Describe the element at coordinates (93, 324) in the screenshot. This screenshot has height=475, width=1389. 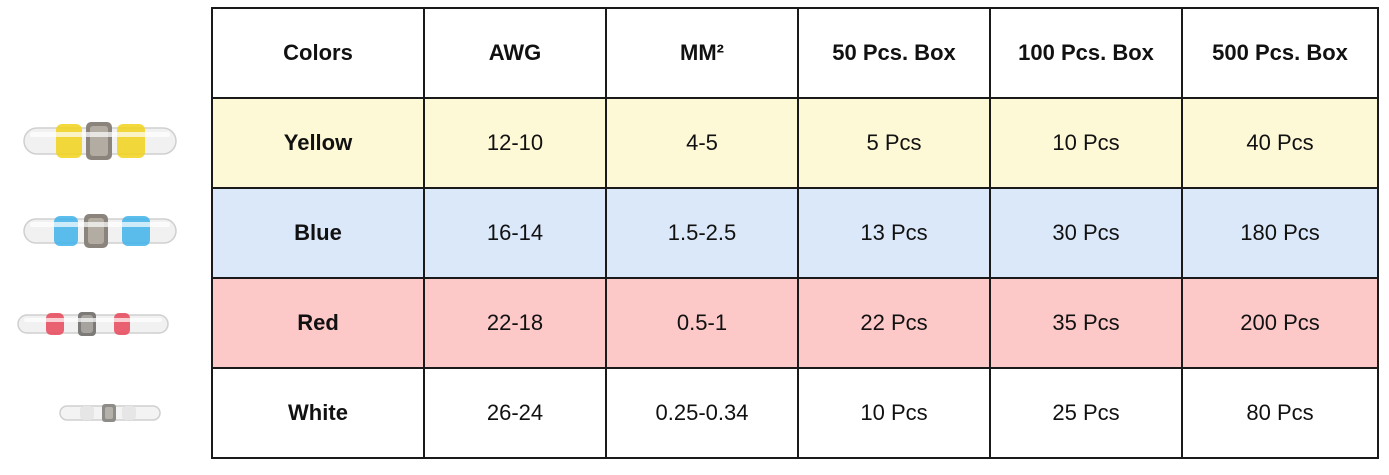
I see `red-connector-image` at that location.